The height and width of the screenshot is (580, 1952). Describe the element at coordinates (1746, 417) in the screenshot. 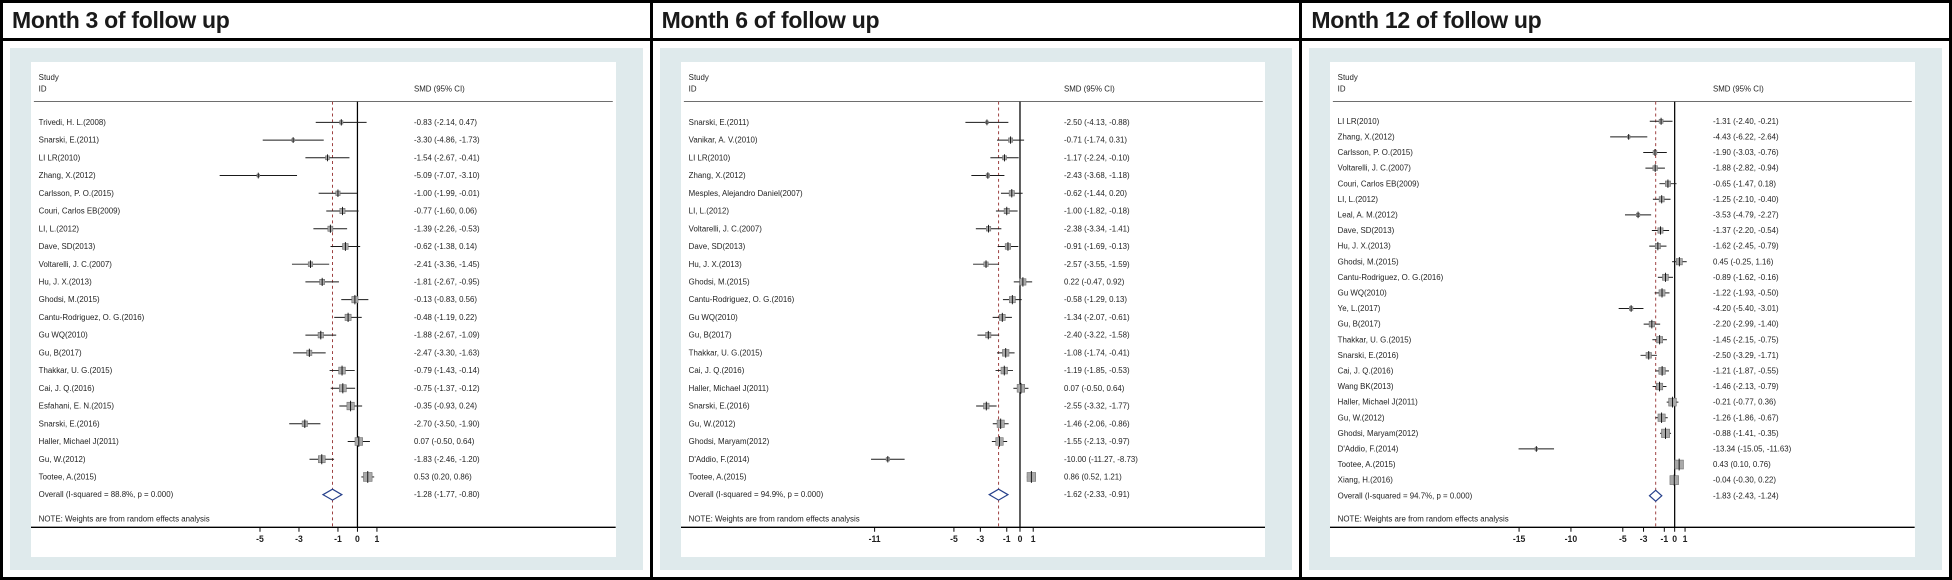

I see `study-effect-value: -1.26 (-1.86, -0.67)` at that location.